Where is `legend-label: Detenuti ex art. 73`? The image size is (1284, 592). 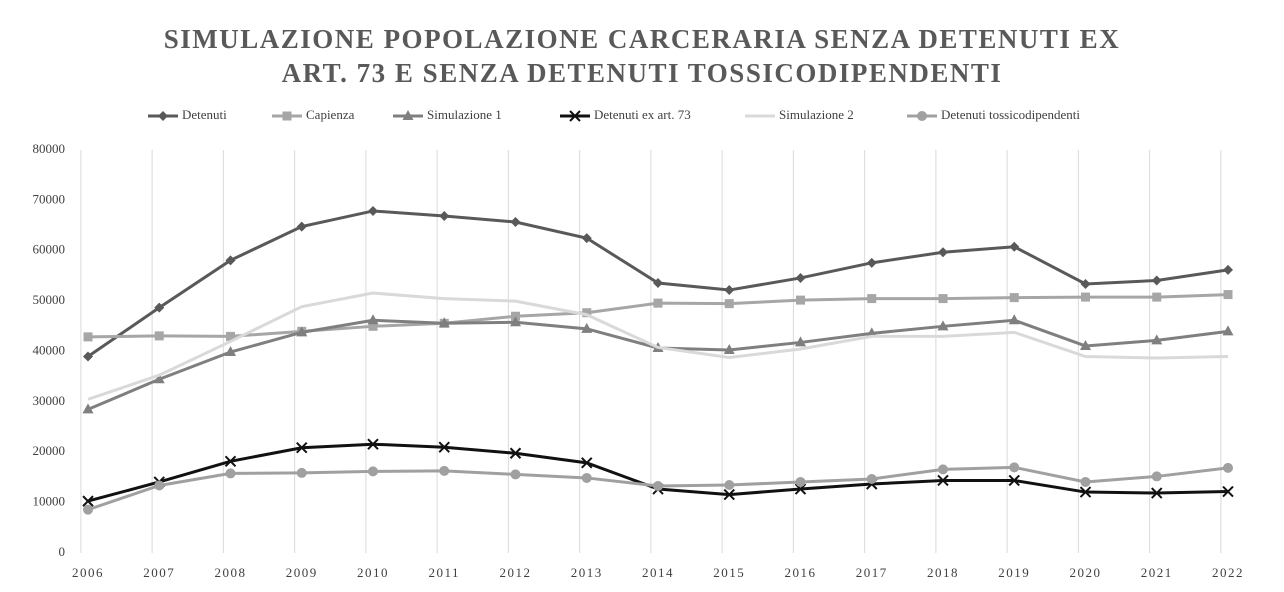 legend-label: Detenuti ex art. 73 is located at coordinates (642, 114).